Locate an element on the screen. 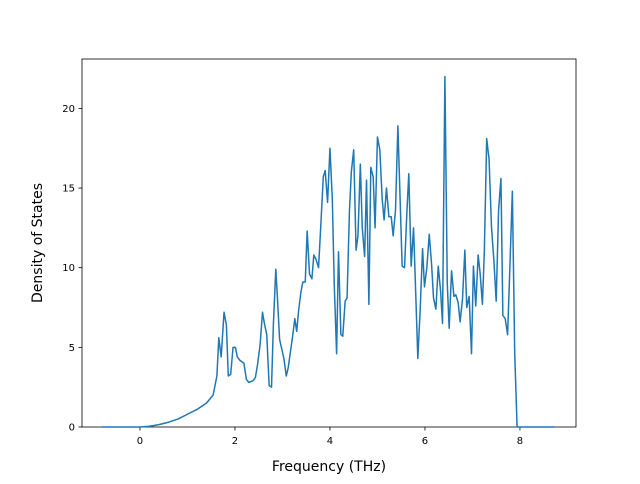  y-tick-label: 20 is located at coordinates (68, 109).